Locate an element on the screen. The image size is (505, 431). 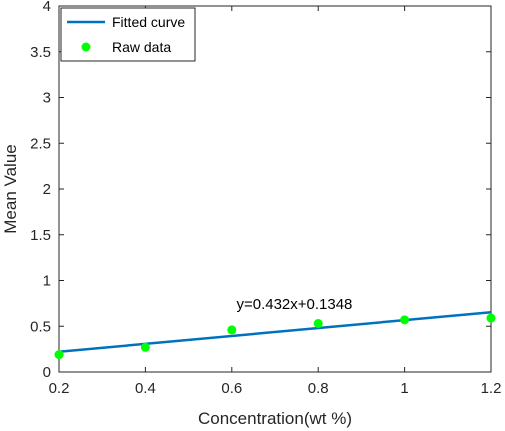
y-tick-label: 3.5 is located at coordinates (40, 52).